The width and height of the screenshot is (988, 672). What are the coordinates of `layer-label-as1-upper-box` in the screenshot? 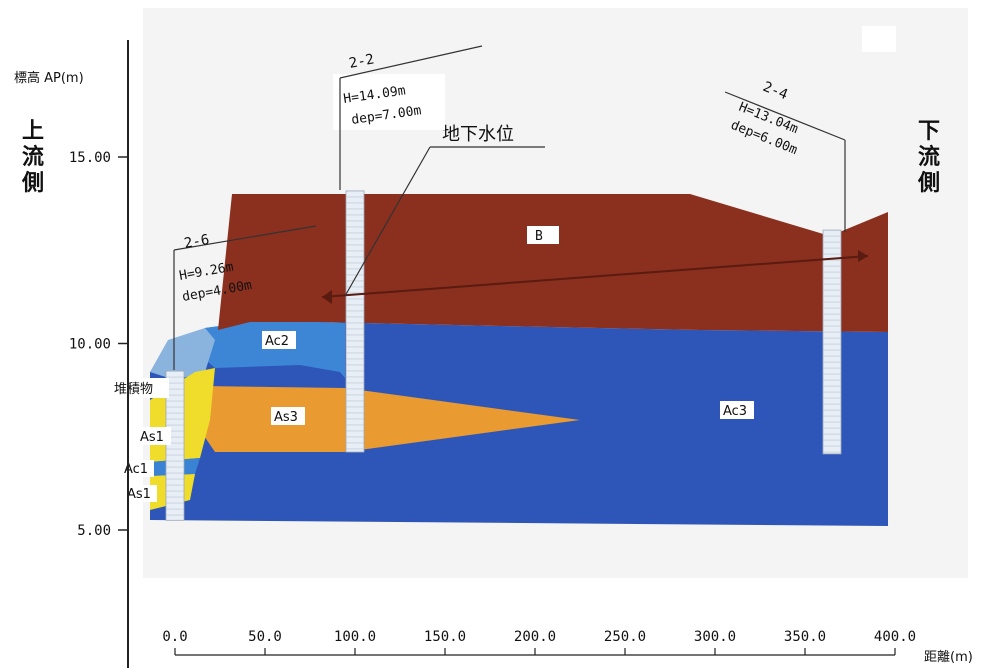 It's located at (154, 436).